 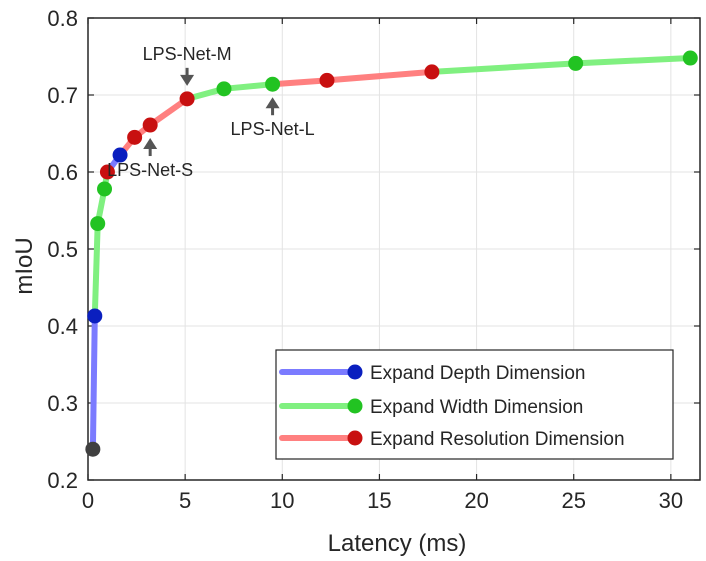 What do you see at coordinates (477, 373) in the screenshot?
I see `legend-label-depth: Expand Depth Dimension` at bounding box center [477, 373].